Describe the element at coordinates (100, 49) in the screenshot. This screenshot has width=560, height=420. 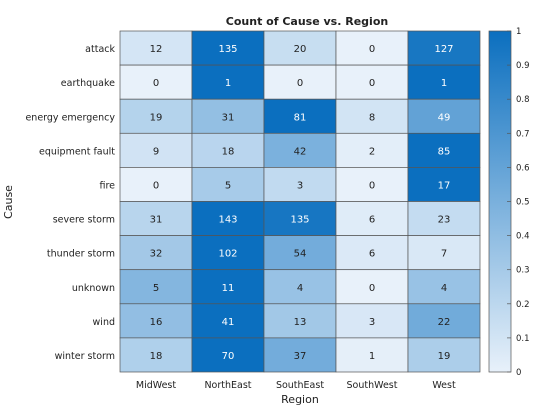
I see `y-tick-label: attack` at that location.